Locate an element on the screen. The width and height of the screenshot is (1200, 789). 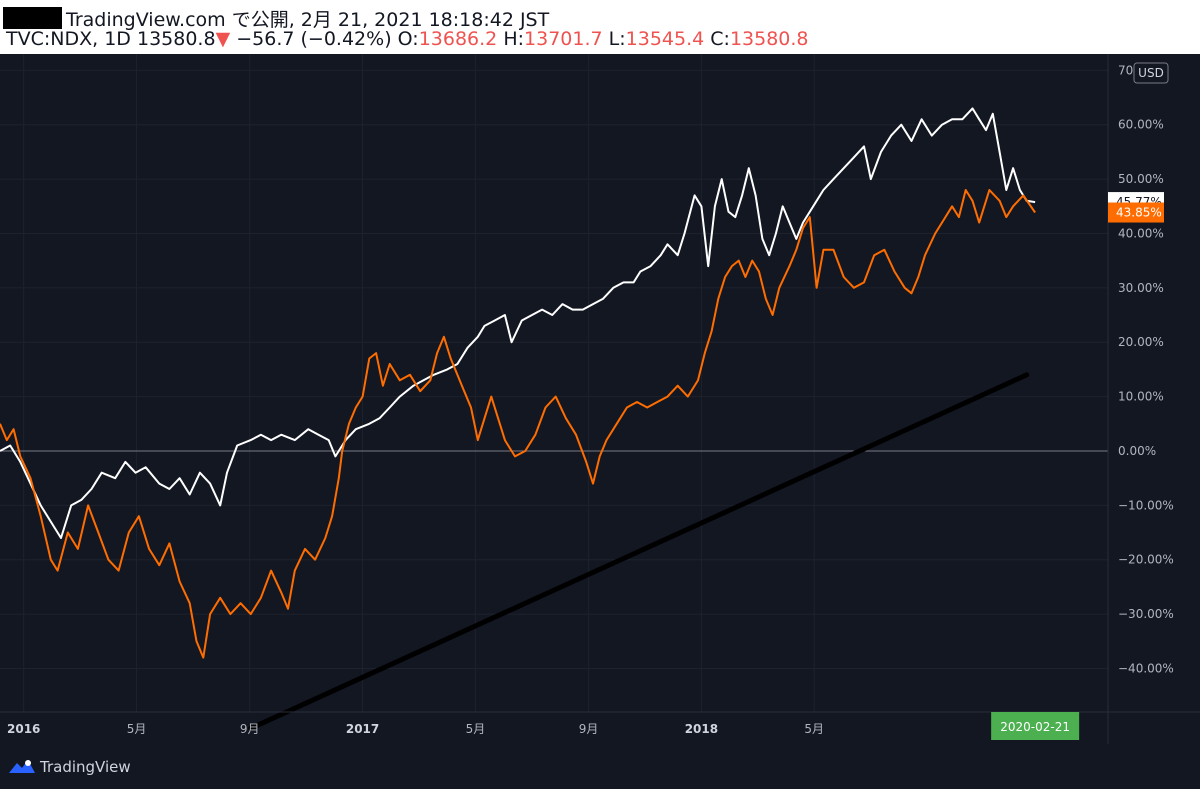
close-label: C: is located at coordinates (720, 39).